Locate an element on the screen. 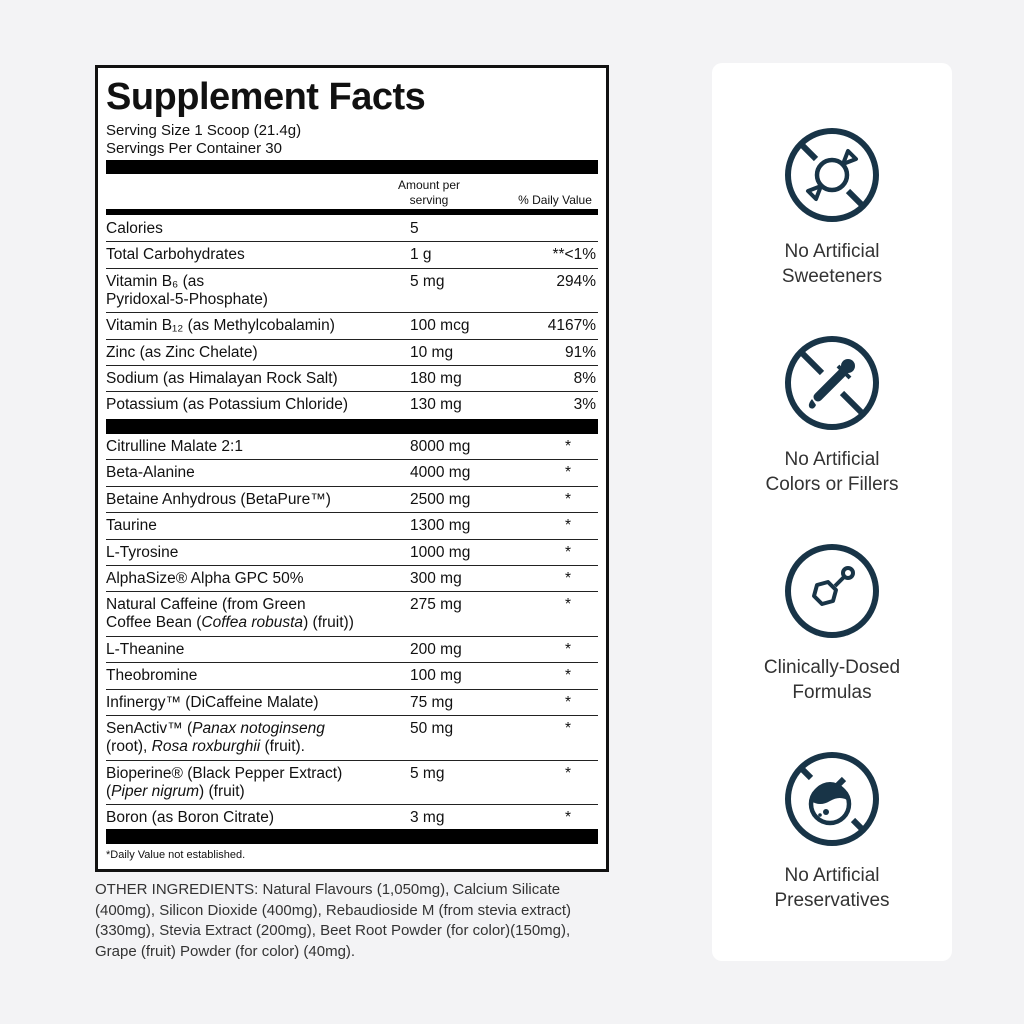 This screenshot has width=1024, height=1024. table-row: Total Carbohydrates 1 g **<1% is located at coordinates (352, 255).